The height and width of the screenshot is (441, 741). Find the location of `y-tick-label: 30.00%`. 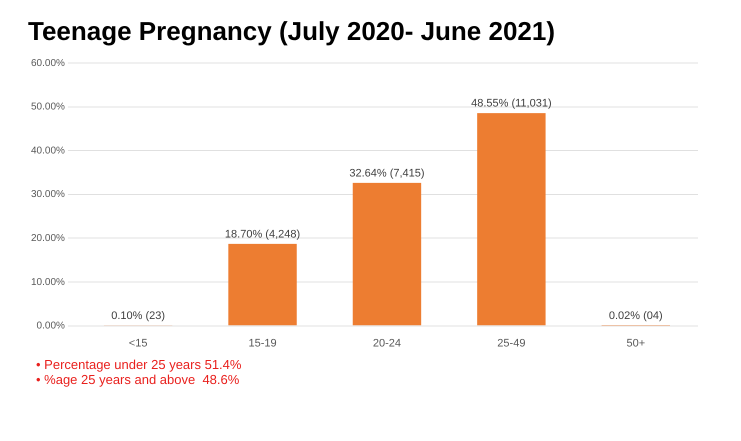

y-tick-label: 30.00% is located at coordinates (48, 194).